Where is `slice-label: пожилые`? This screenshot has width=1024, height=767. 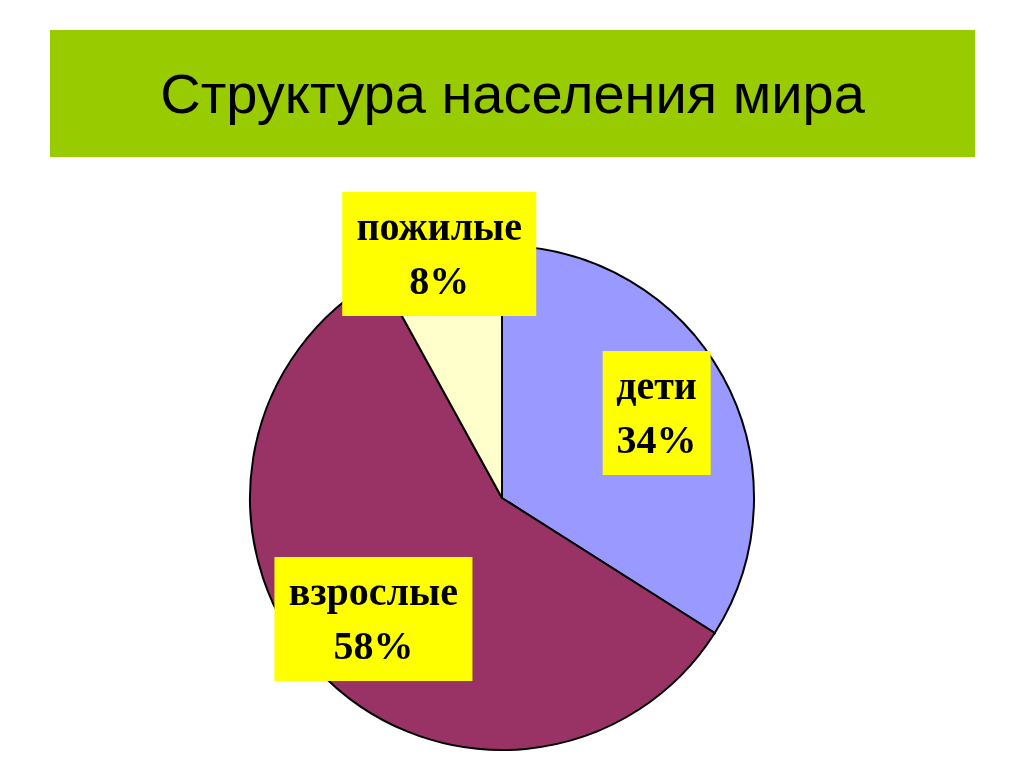
slice-label: пожилые is located at coordinates (439, 226).